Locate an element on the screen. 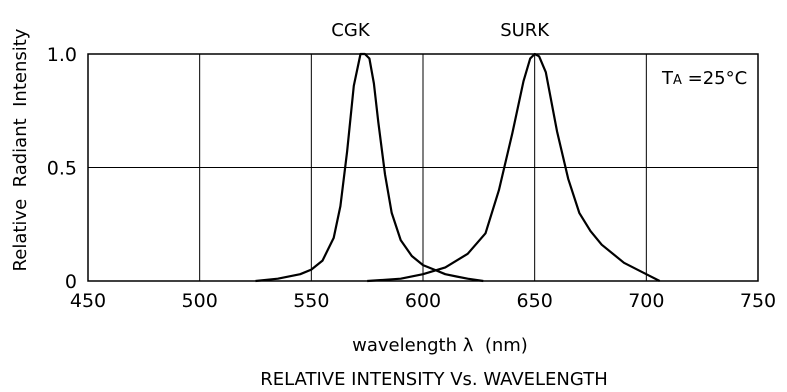 The image size is (787, 392). x-tick-label: 600 is located at coordinates (423, 301).